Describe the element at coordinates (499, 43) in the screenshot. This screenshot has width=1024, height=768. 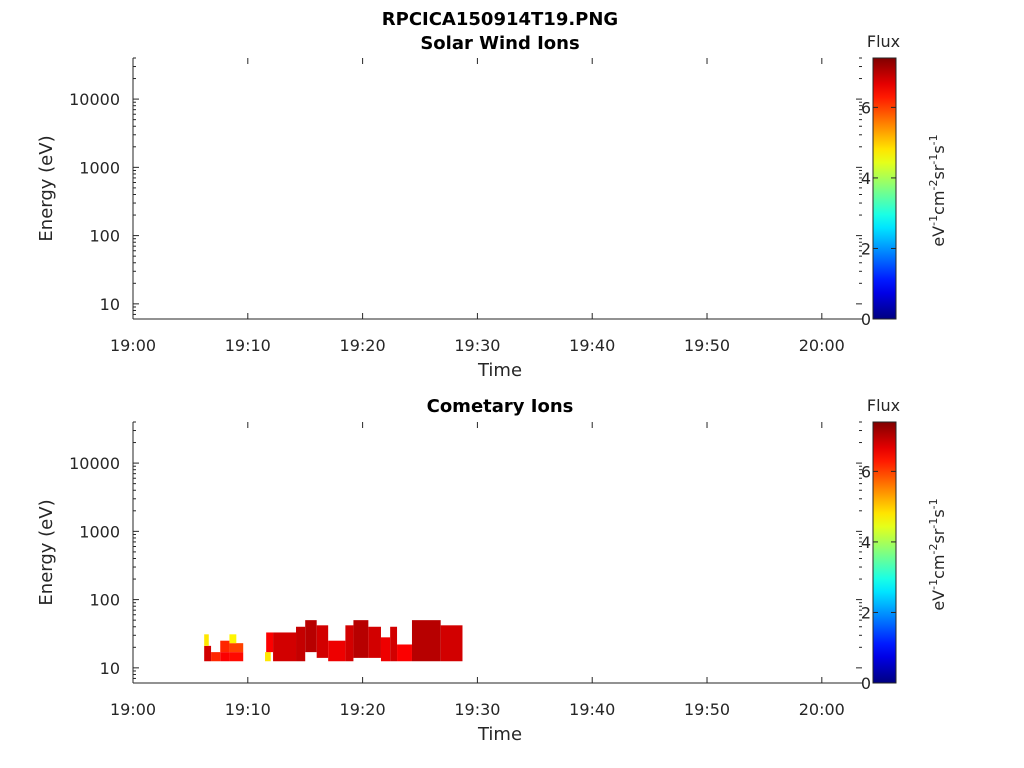
I see `panel-title: Solar Wind Ions` at that location.